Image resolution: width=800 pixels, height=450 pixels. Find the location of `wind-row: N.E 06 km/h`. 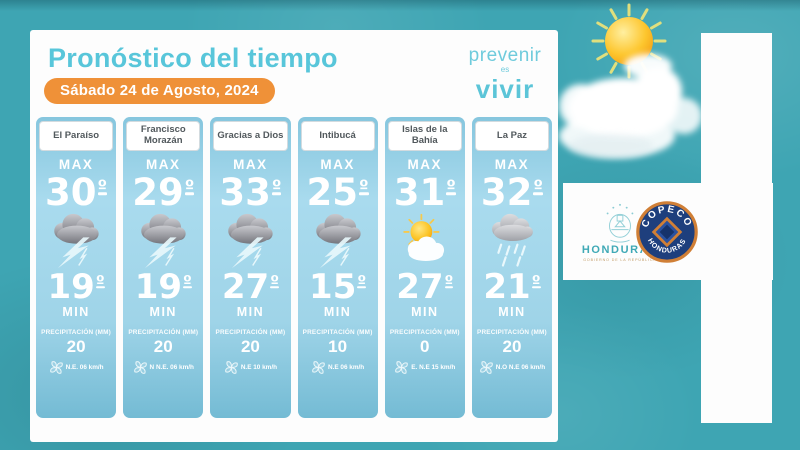

wind-row: N.E 06 km/h is located at coordinates (337, 367).